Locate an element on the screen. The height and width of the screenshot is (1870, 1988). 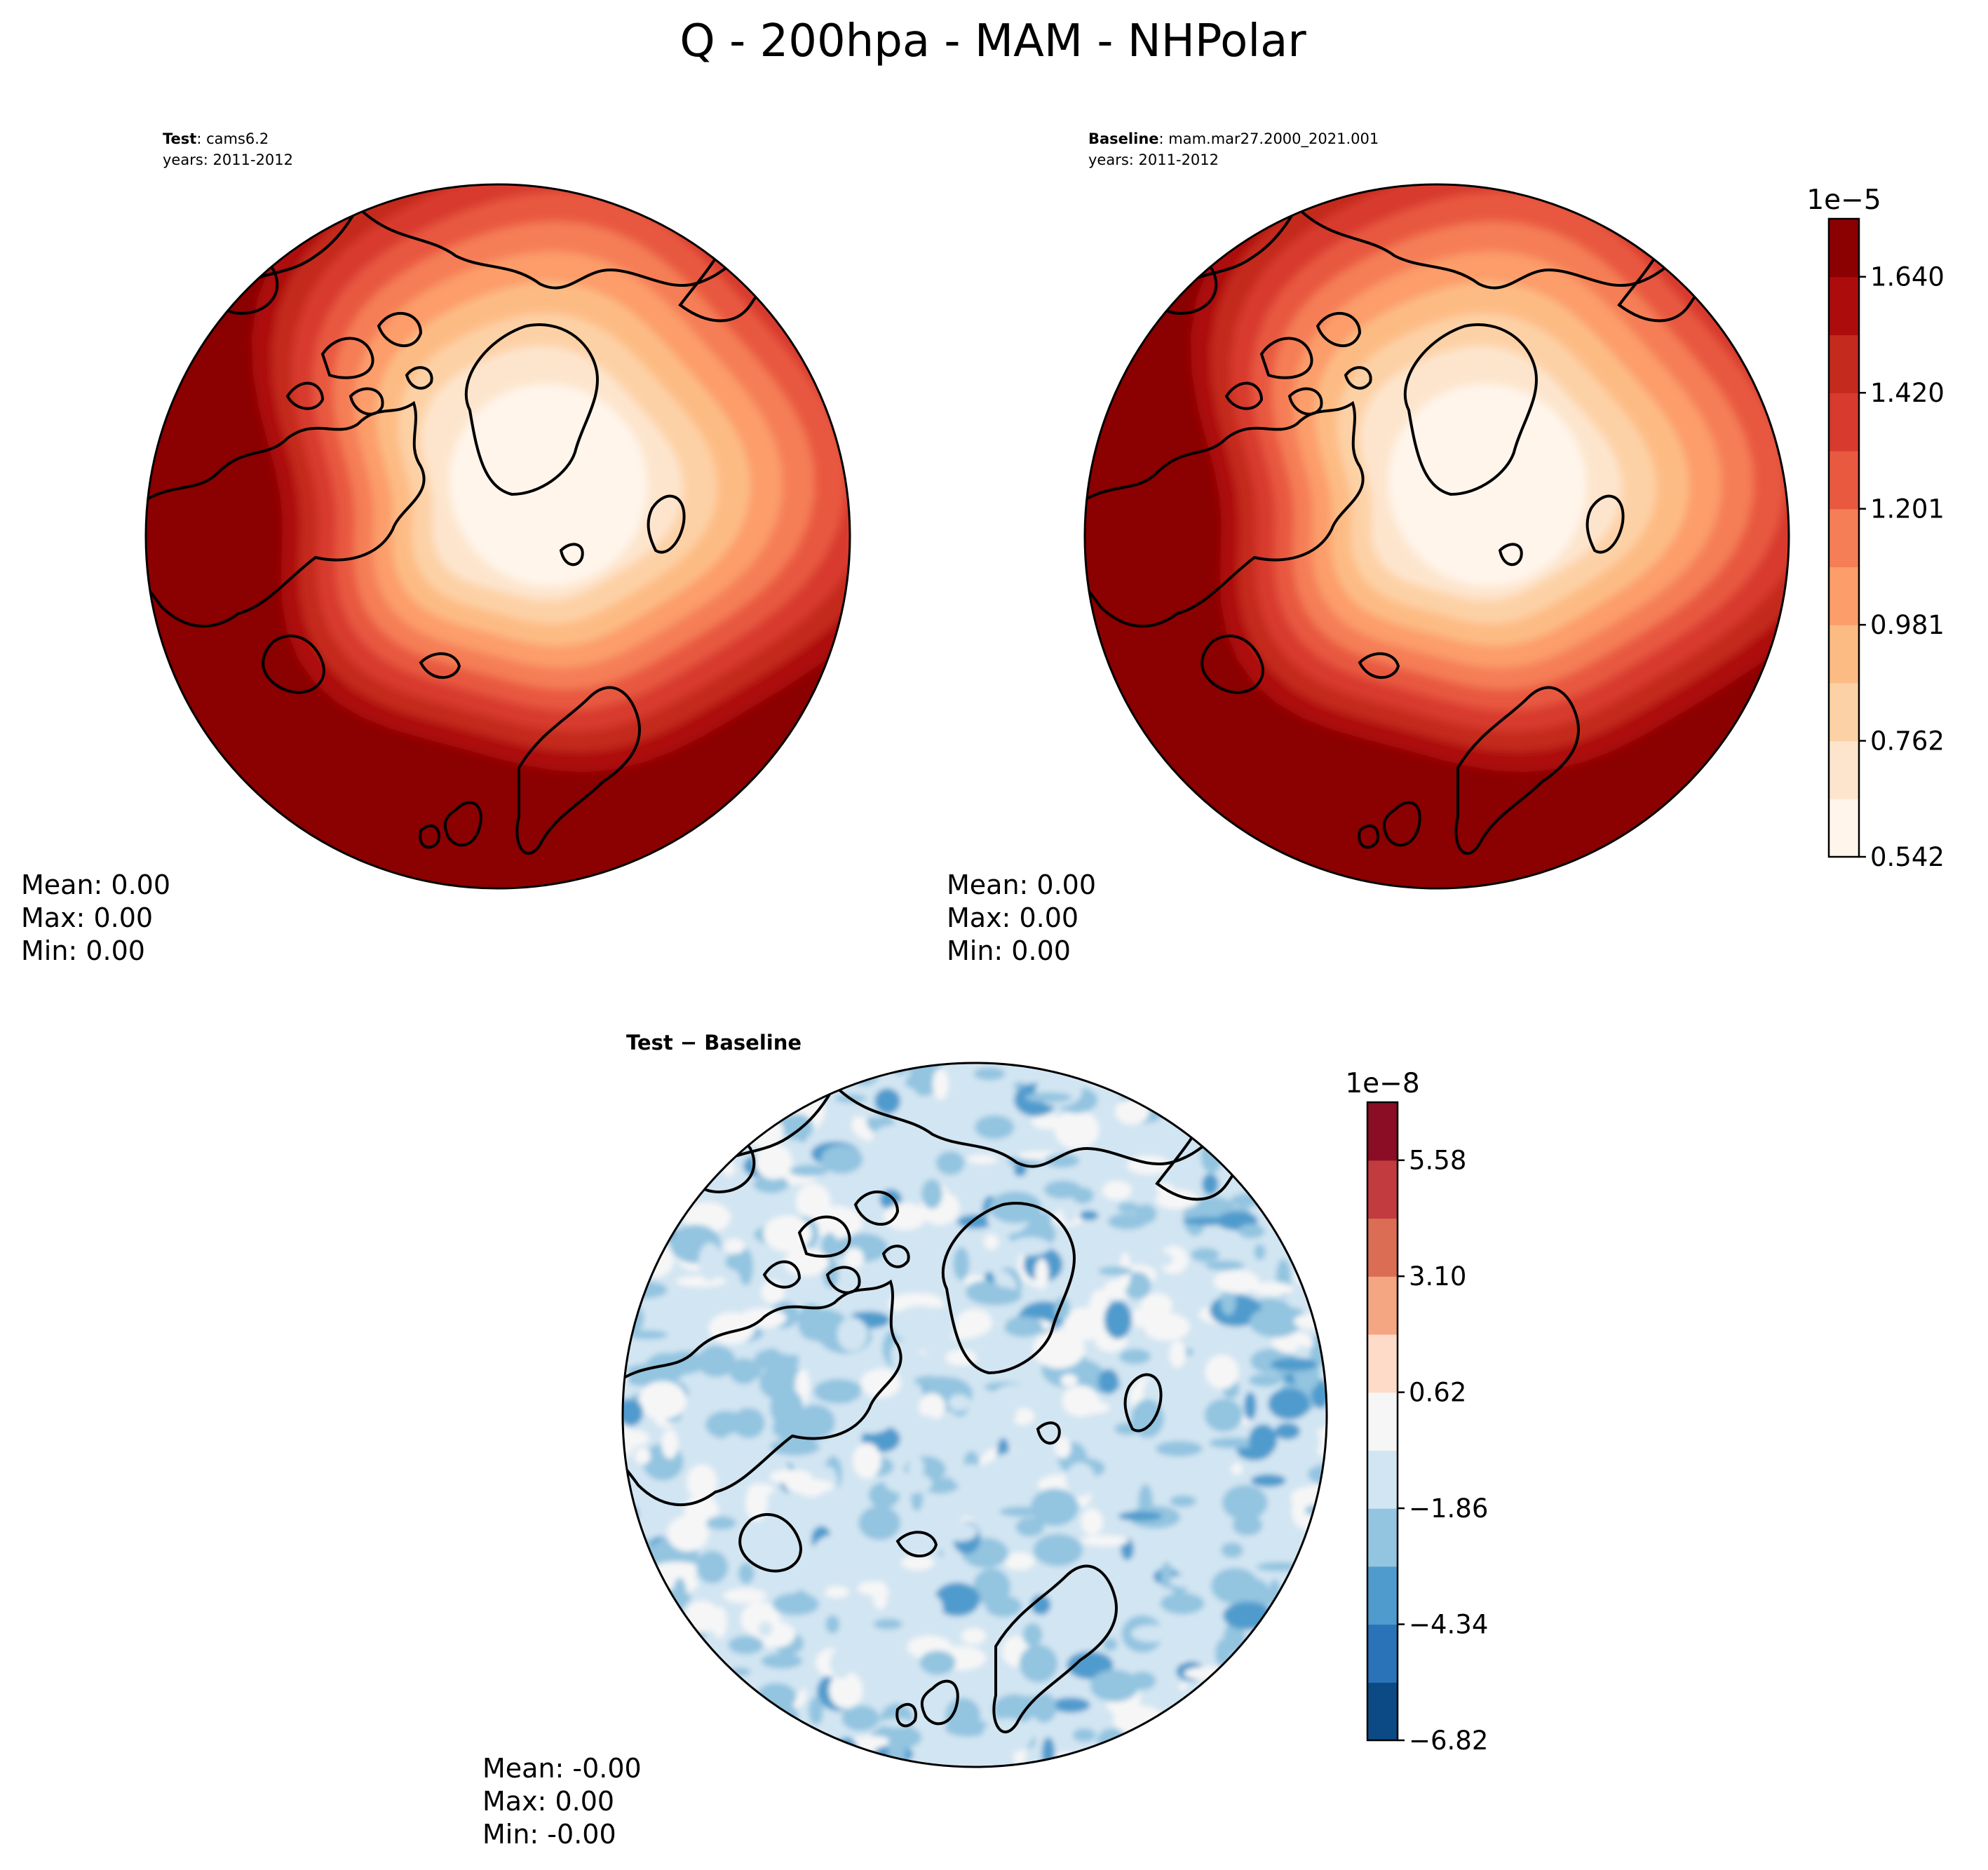
panel-baseline-label: Baseline: mam.mar27.2000_2021.001 is located at coordinates (1233, 139).